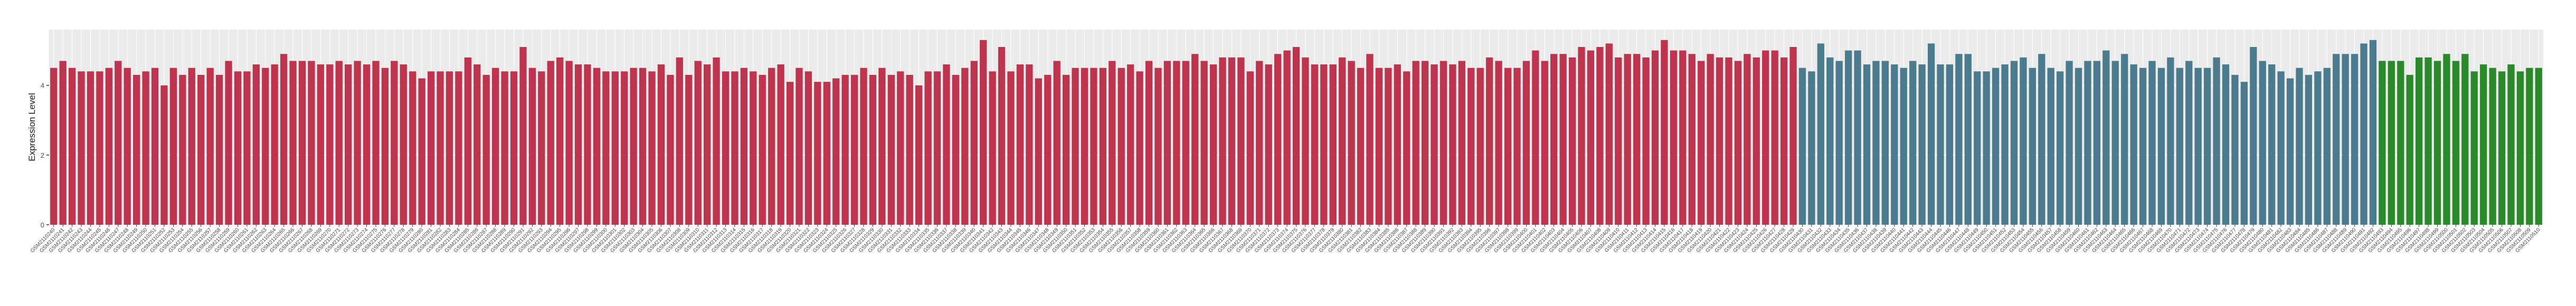  I want to click on y-tick-label: 0, so click(42, 225).